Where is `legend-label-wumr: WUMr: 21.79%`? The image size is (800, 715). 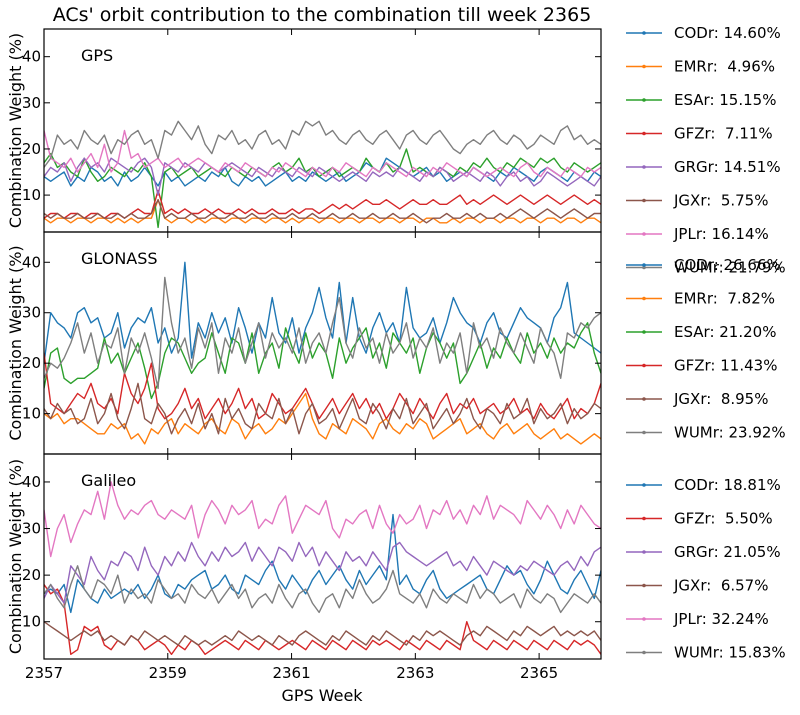
legend-label-wumr: WUMr: 21.79% is located at coordinates (730, 268).